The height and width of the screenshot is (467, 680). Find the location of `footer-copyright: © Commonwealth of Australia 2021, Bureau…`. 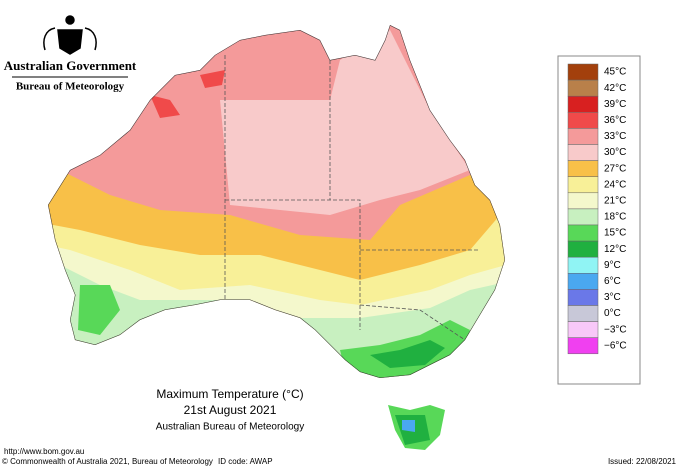

footer-copyright: © Commonwealth of Australia 2021, Bureau… is located at coordinates (107, 461).